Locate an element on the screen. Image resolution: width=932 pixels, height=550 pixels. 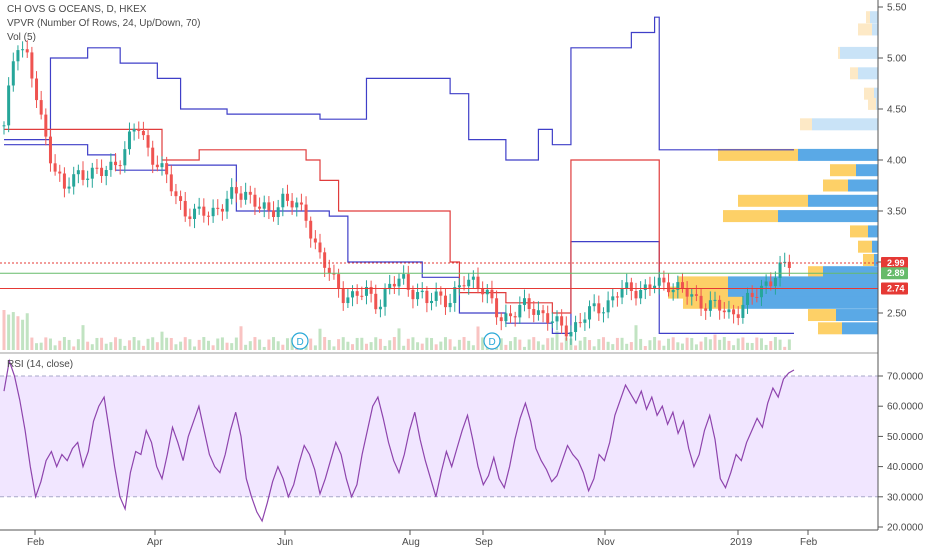
volume-bars is located at coordinates (396, 330).